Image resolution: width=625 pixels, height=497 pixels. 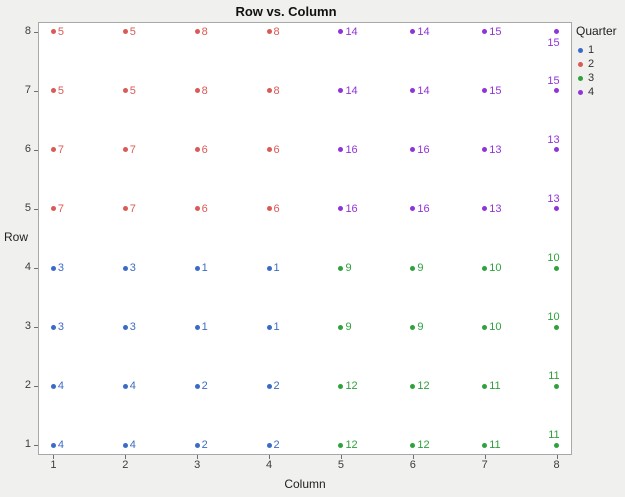 What do you see at coordinates (204, 31) in the screenshot?
I see `point-label: 8` at bounding box center [204, 31].